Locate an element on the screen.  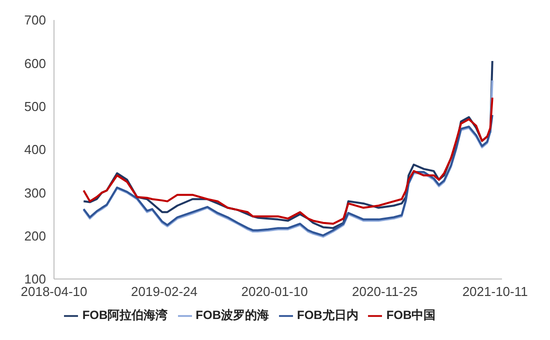
legend-label: FOB尤日内 is located at coordinates (327, 315).